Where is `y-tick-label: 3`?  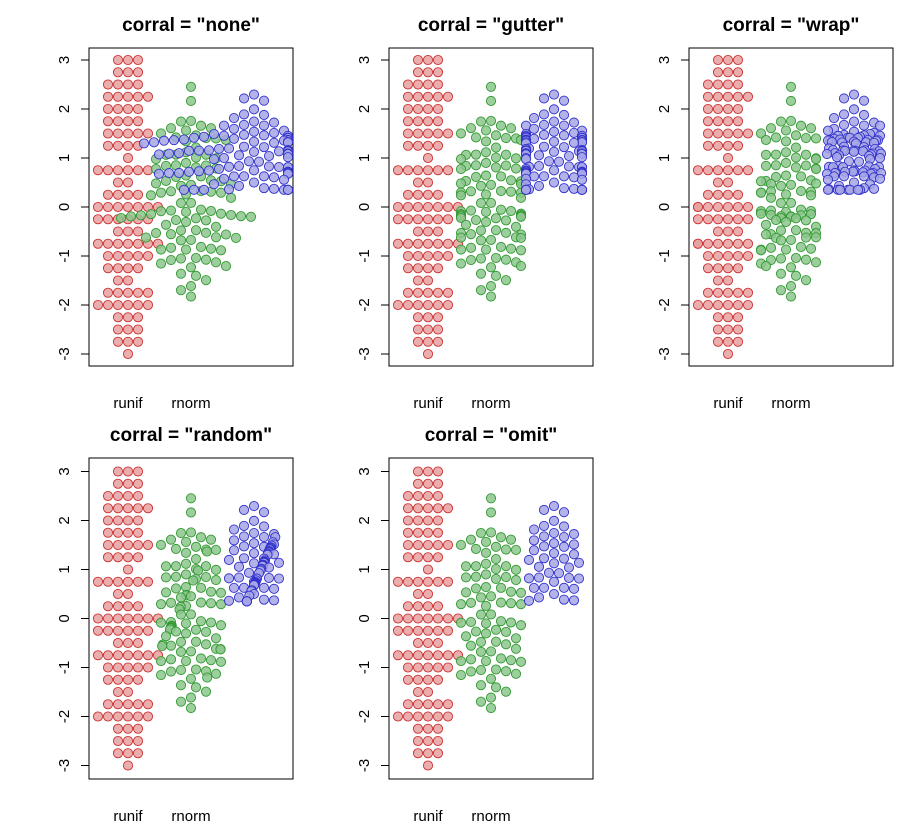
y-tick-label: 3 is located at coordinates (64, 60).